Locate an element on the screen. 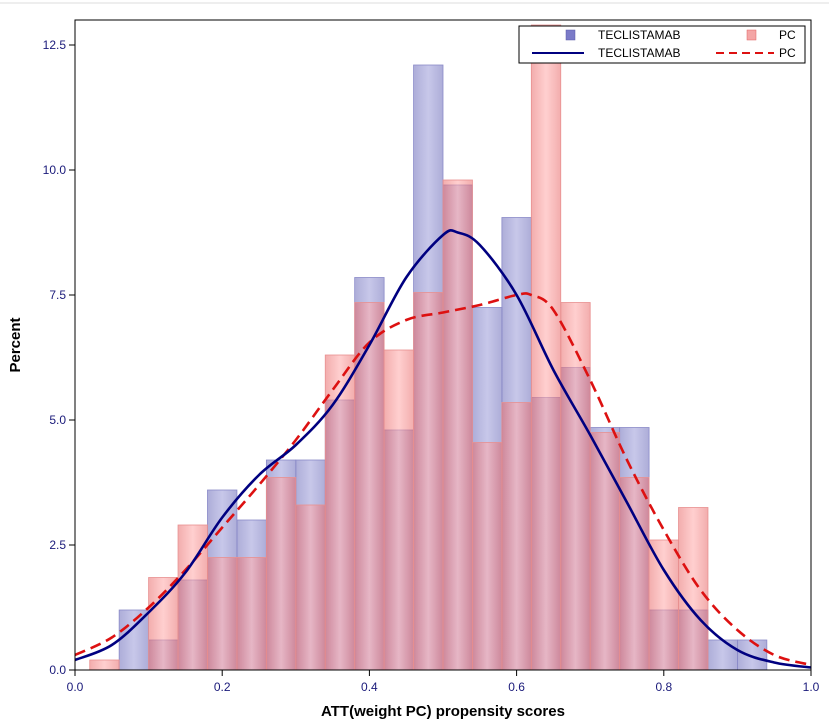 The width and height of the screenshot is (829, 724). legend-label-pc-line: PC is located at coordinates (787, 53).